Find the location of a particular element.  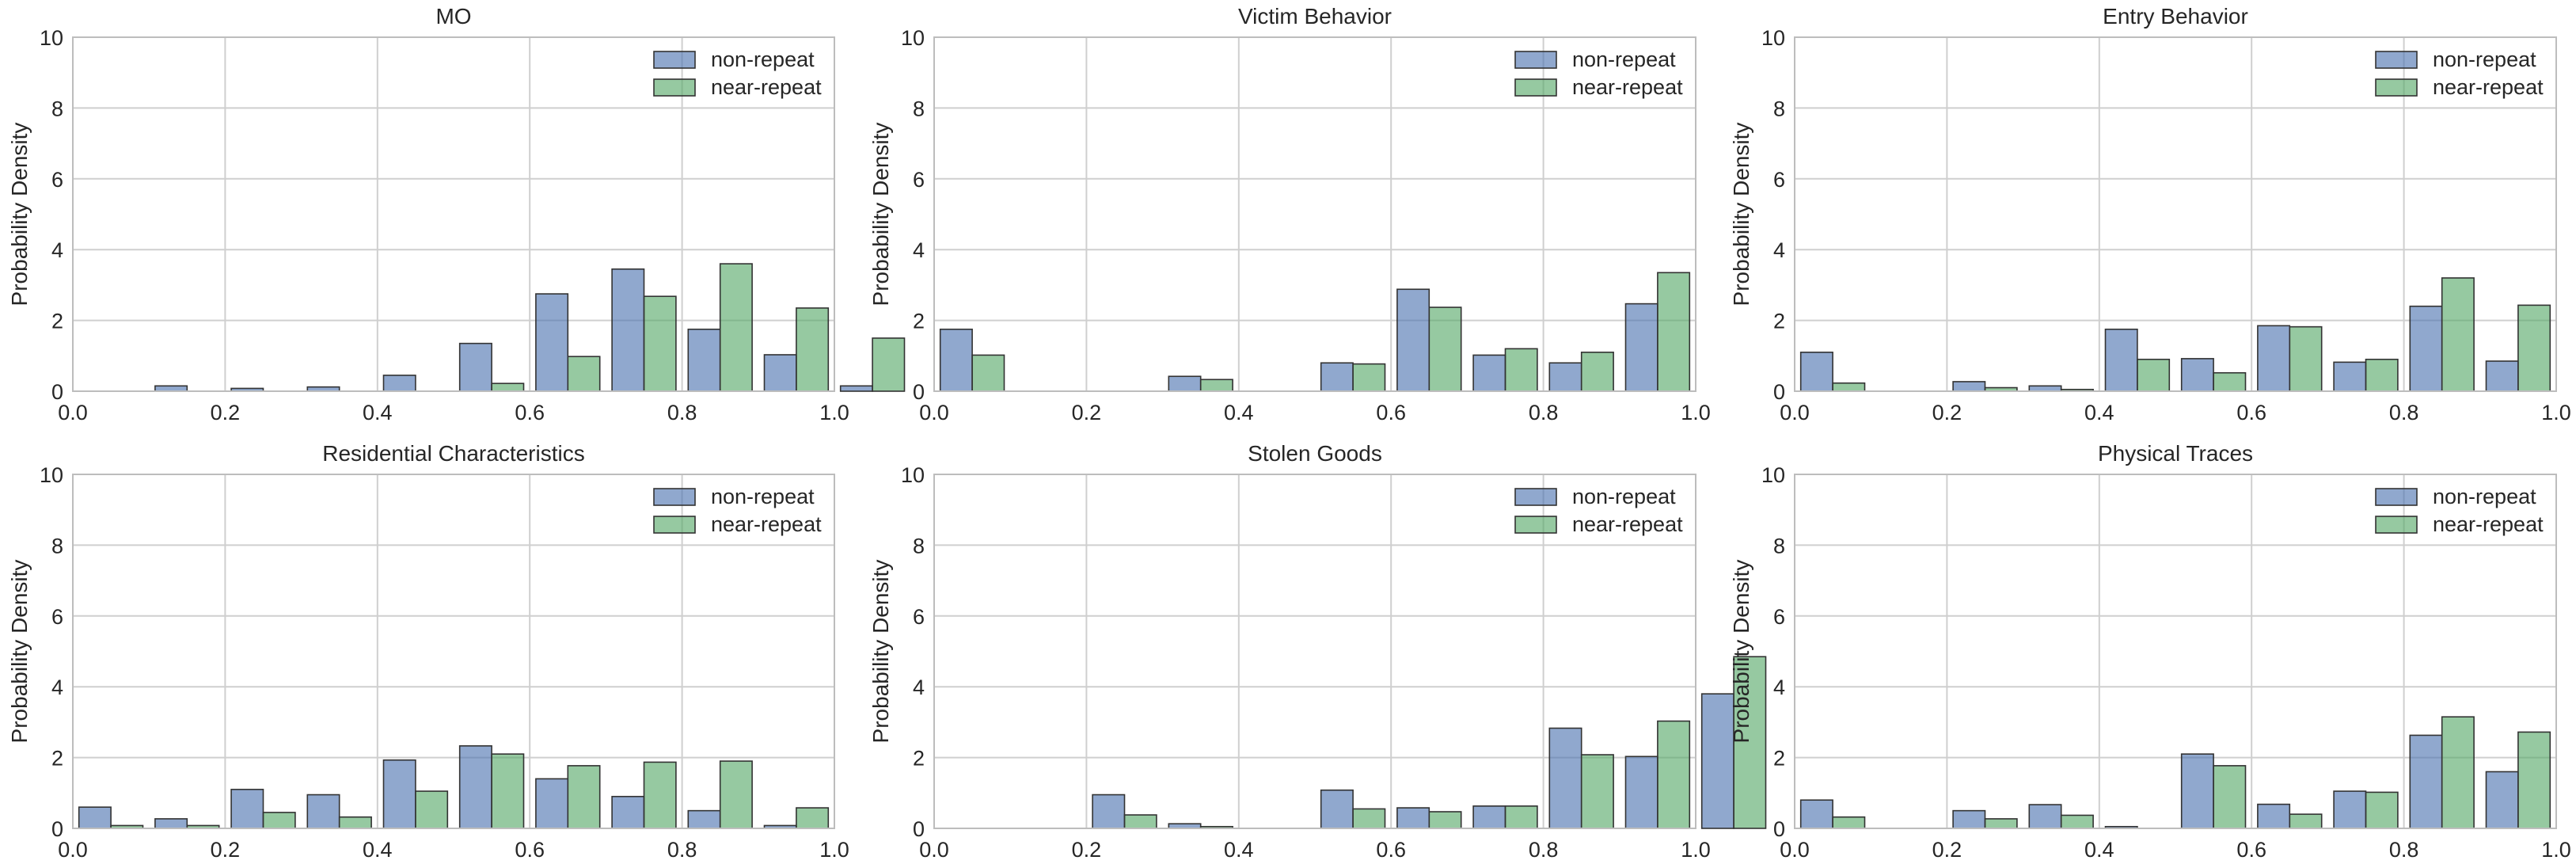

subplot-title: MO is located at coordinates (453, 16).